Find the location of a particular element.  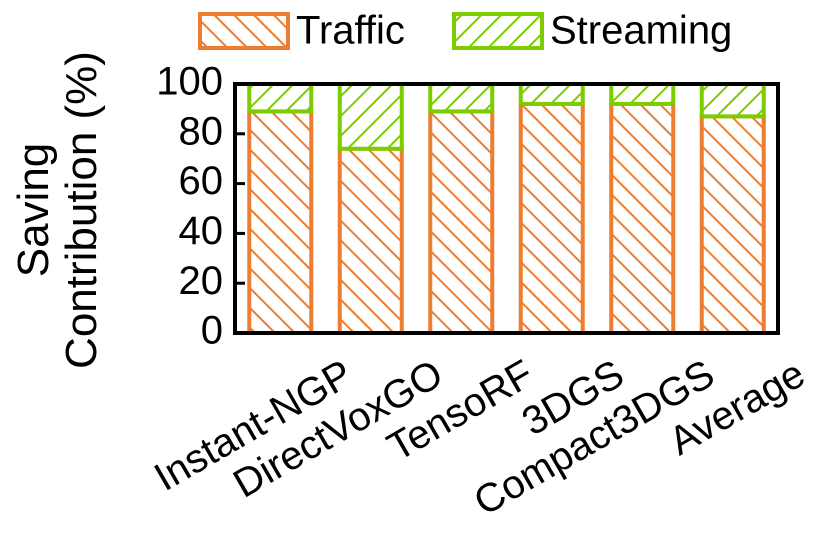

y-tick-label: 100 is located at coordinates (189, 82).